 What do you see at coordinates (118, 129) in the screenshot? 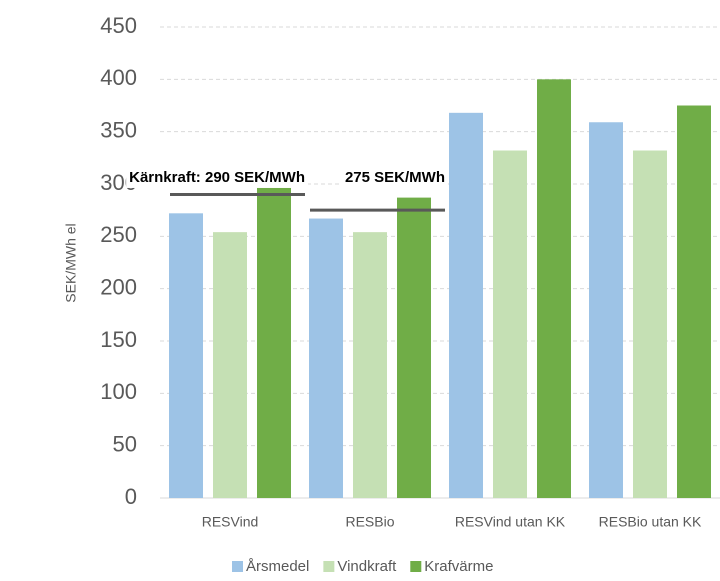
I see `y-tick-label: 350` at bounding box center [118, 129].